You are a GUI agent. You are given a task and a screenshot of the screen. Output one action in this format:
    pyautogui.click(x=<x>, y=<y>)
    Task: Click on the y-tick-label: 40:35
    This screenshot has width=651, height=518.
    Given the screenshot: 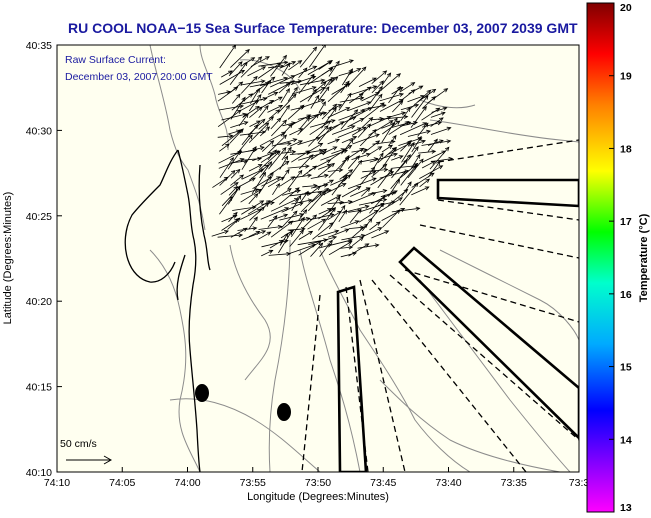 What is the action you would take?
    pyautogui.click(x=39, y=46)
    